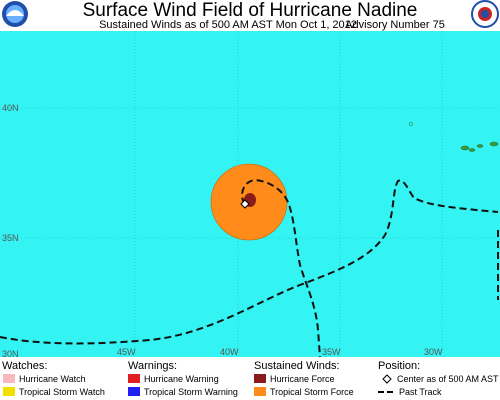 This screenshot has height=400, width=500. I want to click on title: Surface Wind Field of Hurricane Nadine, so click(250, 10).